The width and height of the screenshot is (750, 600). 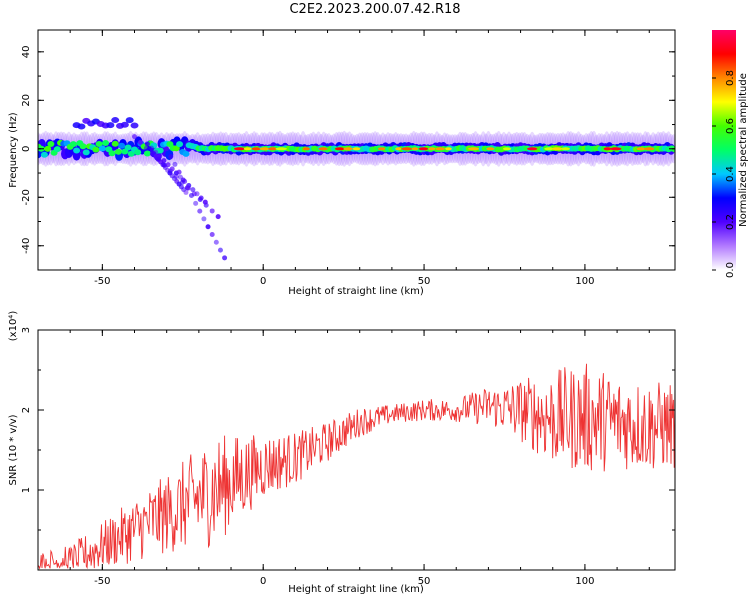 What do you see at coordinates (356, 589) in the screenshot?
I see `snr-x-axis-label: Height of straight line (km)` at bounding box center [356, 589].